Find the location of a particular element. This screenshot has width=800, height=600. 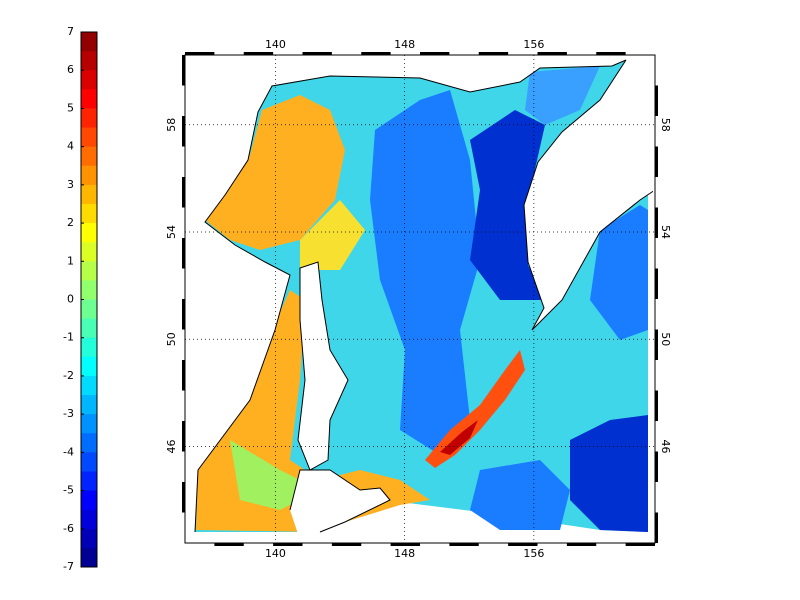

x-tick-label-top: 148 is located at coordinates (404, 44).